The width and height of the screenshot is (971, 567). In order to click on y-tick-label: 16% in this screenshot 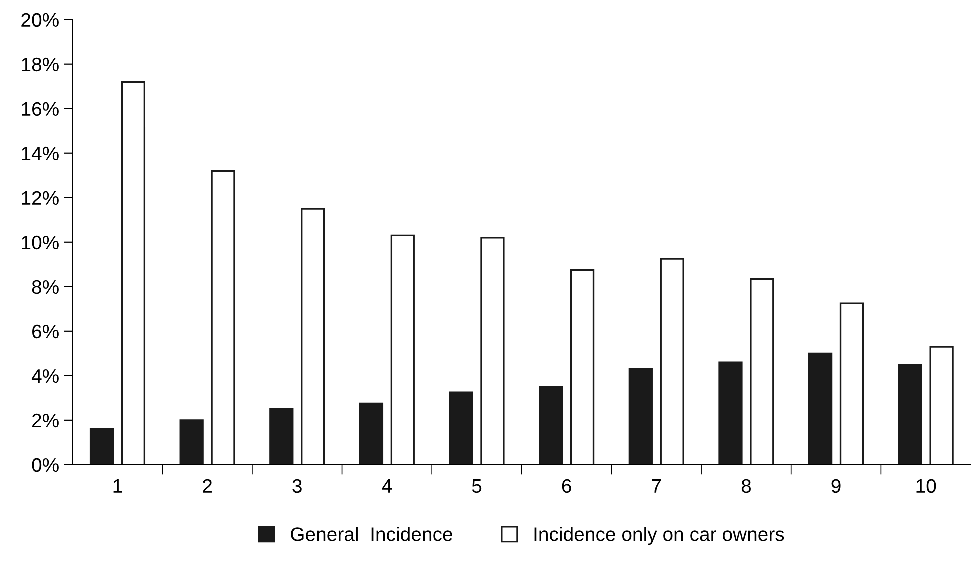, I will do `click(40, 109)`.